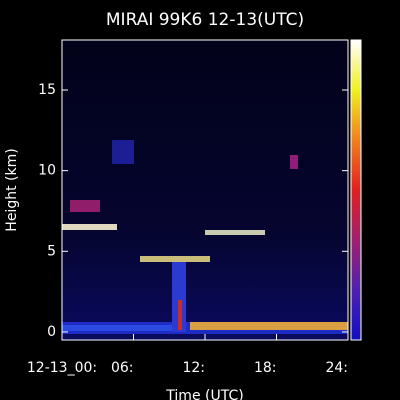 This screenshot has width=400, height=400. What do you see at coordinates (336, 368) in the screenshot?
I see `x-tick-label: 24:` at bounding box center [336, 368].